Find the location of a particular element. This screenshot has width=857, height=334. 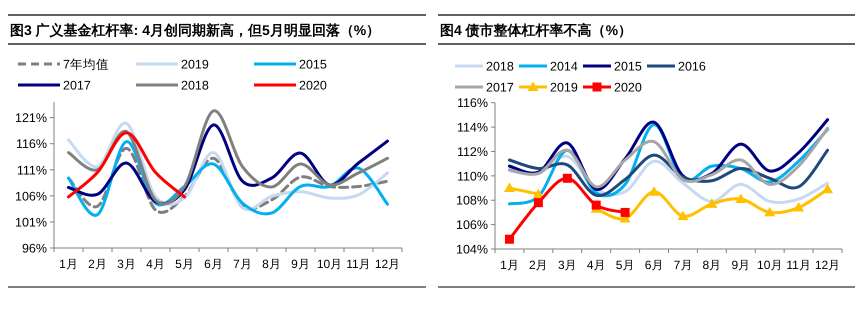

legend-label: 2014 is located at coordinates (564, 67).